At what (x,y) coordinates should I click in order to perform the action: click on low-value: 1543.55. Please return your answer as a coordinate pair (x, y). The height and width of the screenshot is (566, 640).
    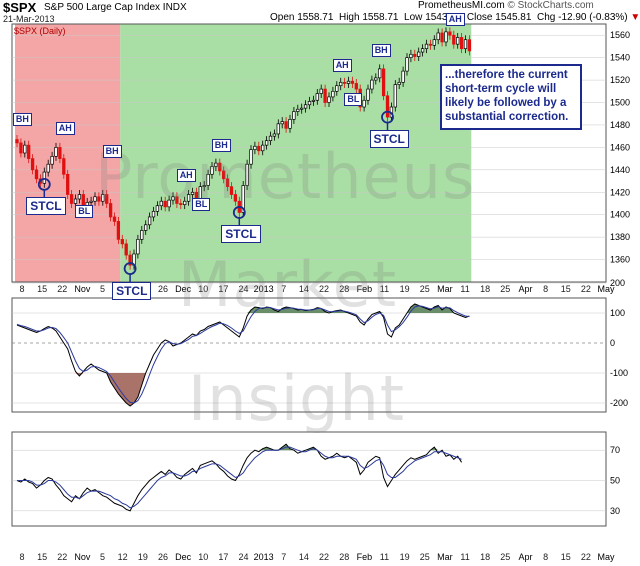
    Looking at the image, I should click on (443, 17).